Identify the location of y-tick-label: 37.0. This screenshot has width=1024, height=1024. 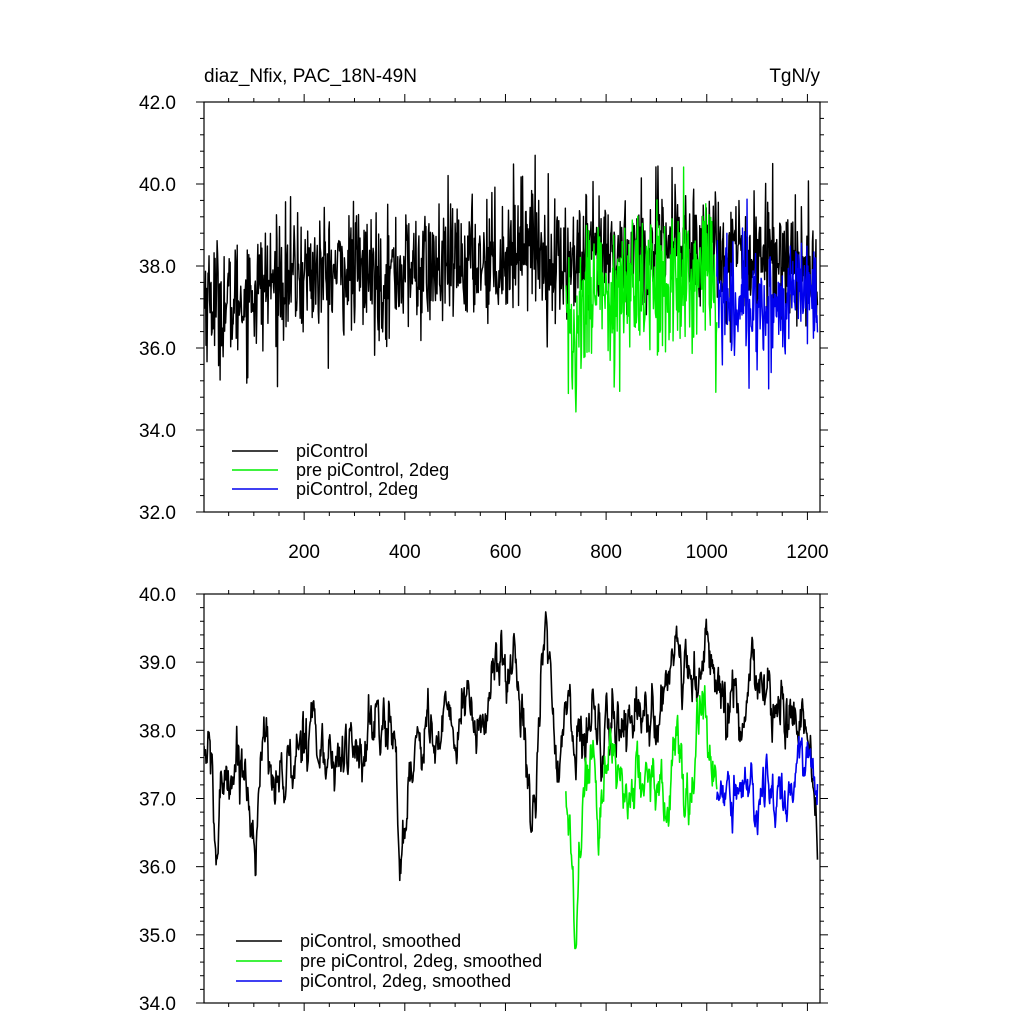
(157, 800).